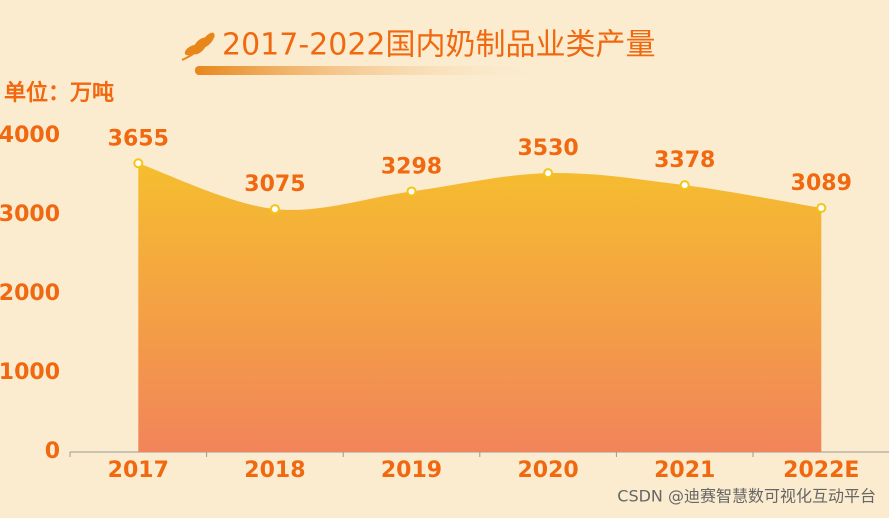 This screenshot has height=518, width=889. What do you see at coordinates (821, 470) in the screenshot?
I see `x-tick-label: 2022E` at bounding box center [821, 470].